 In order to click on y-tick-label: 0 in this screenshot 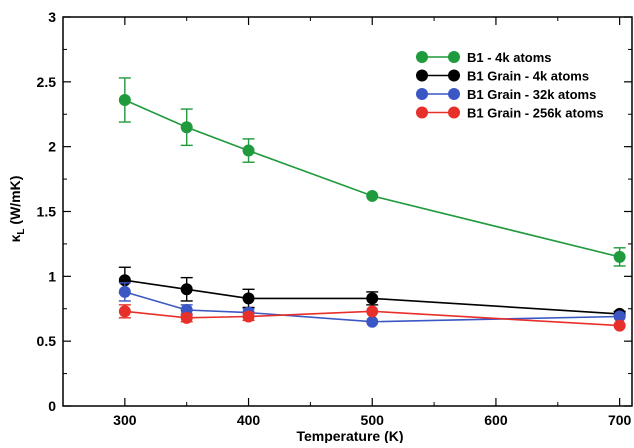, I will do `click(52, 406)`.